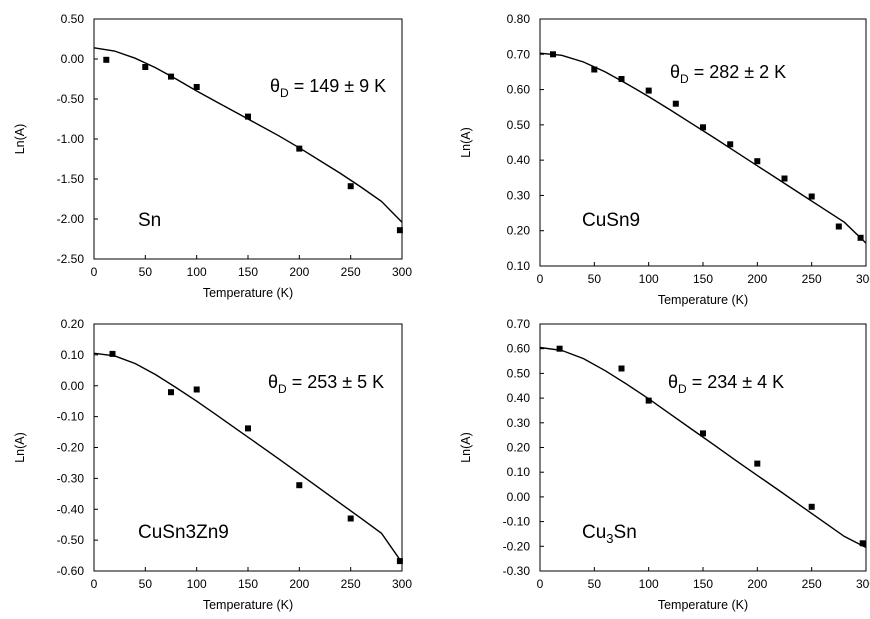 This screenshot has width=870, height=619. I want to click on y-tick-label: -0.20, so click(517, 546).